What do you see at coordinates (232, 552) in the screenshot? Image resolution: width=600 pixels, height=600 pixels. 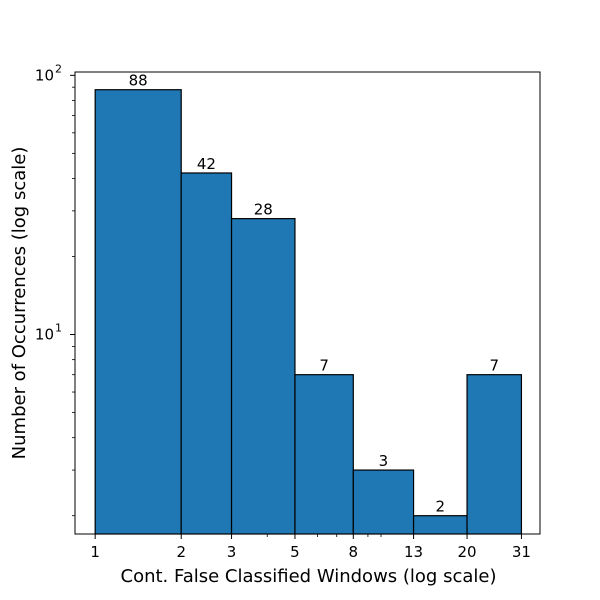 I see `x-tick-label: 3` at bounding box center [232, 552].